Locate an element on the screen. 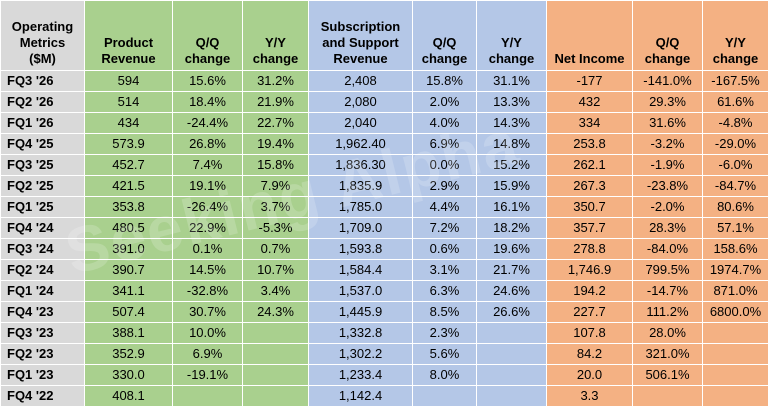 The image size is (768, 407). cell-net-income: 267.3 is located at coordinates (590, 186).